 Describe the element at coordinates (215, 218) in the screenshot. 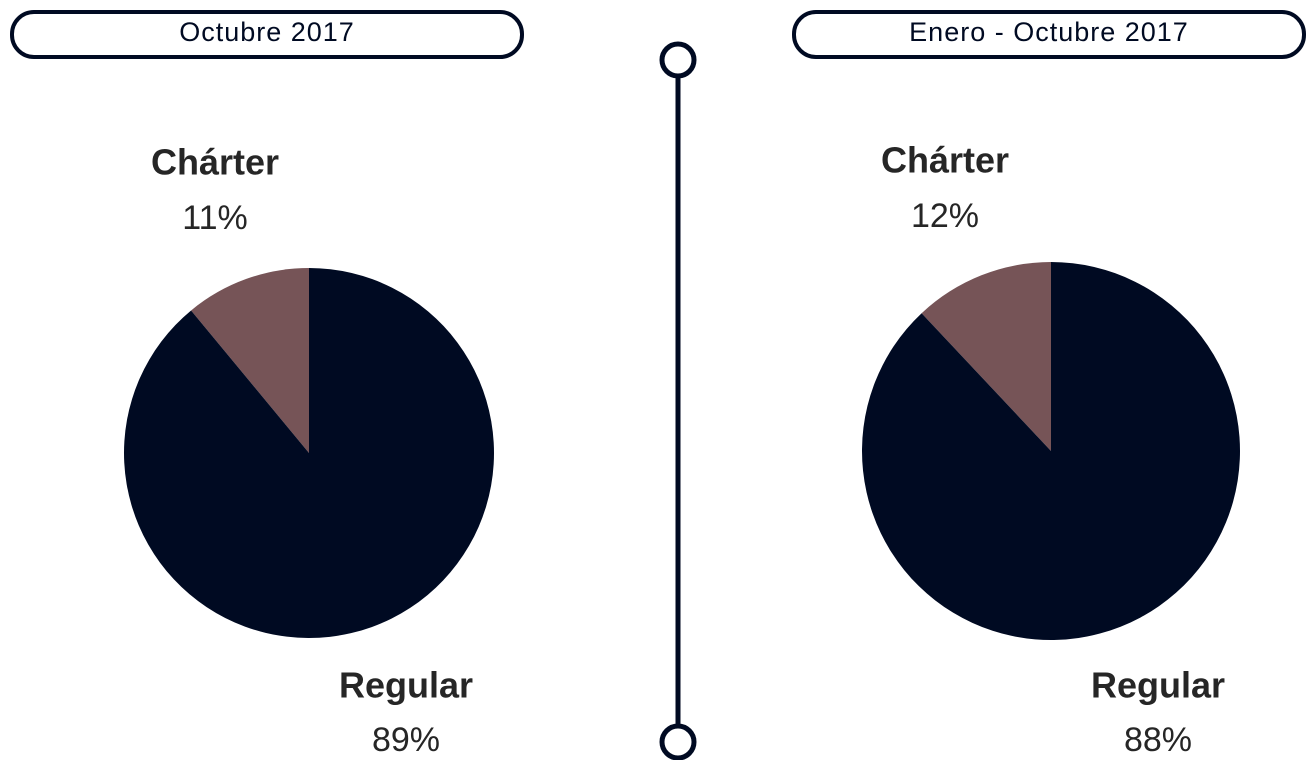

I see `value-label: 11%` at that location.